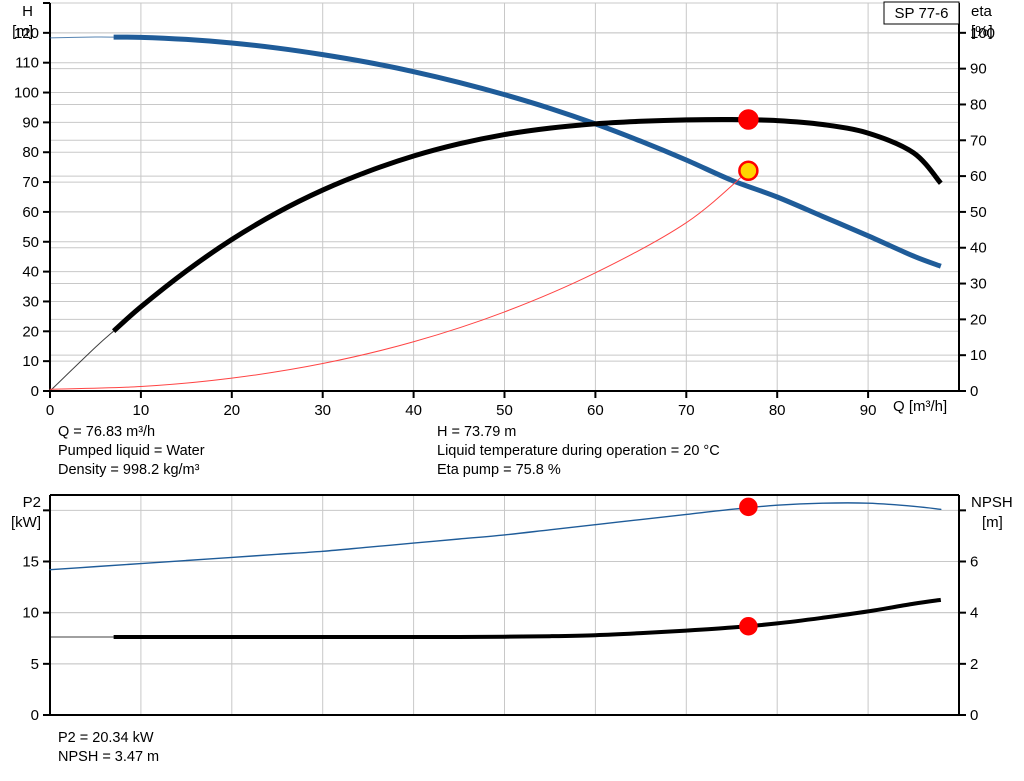 Image resolution: width=1024 pixels, height=781 pixels. What do you see at coordinates (974, 664) in the screenshot?
I see `svg-text: 2` at bounding box center [974, 664].